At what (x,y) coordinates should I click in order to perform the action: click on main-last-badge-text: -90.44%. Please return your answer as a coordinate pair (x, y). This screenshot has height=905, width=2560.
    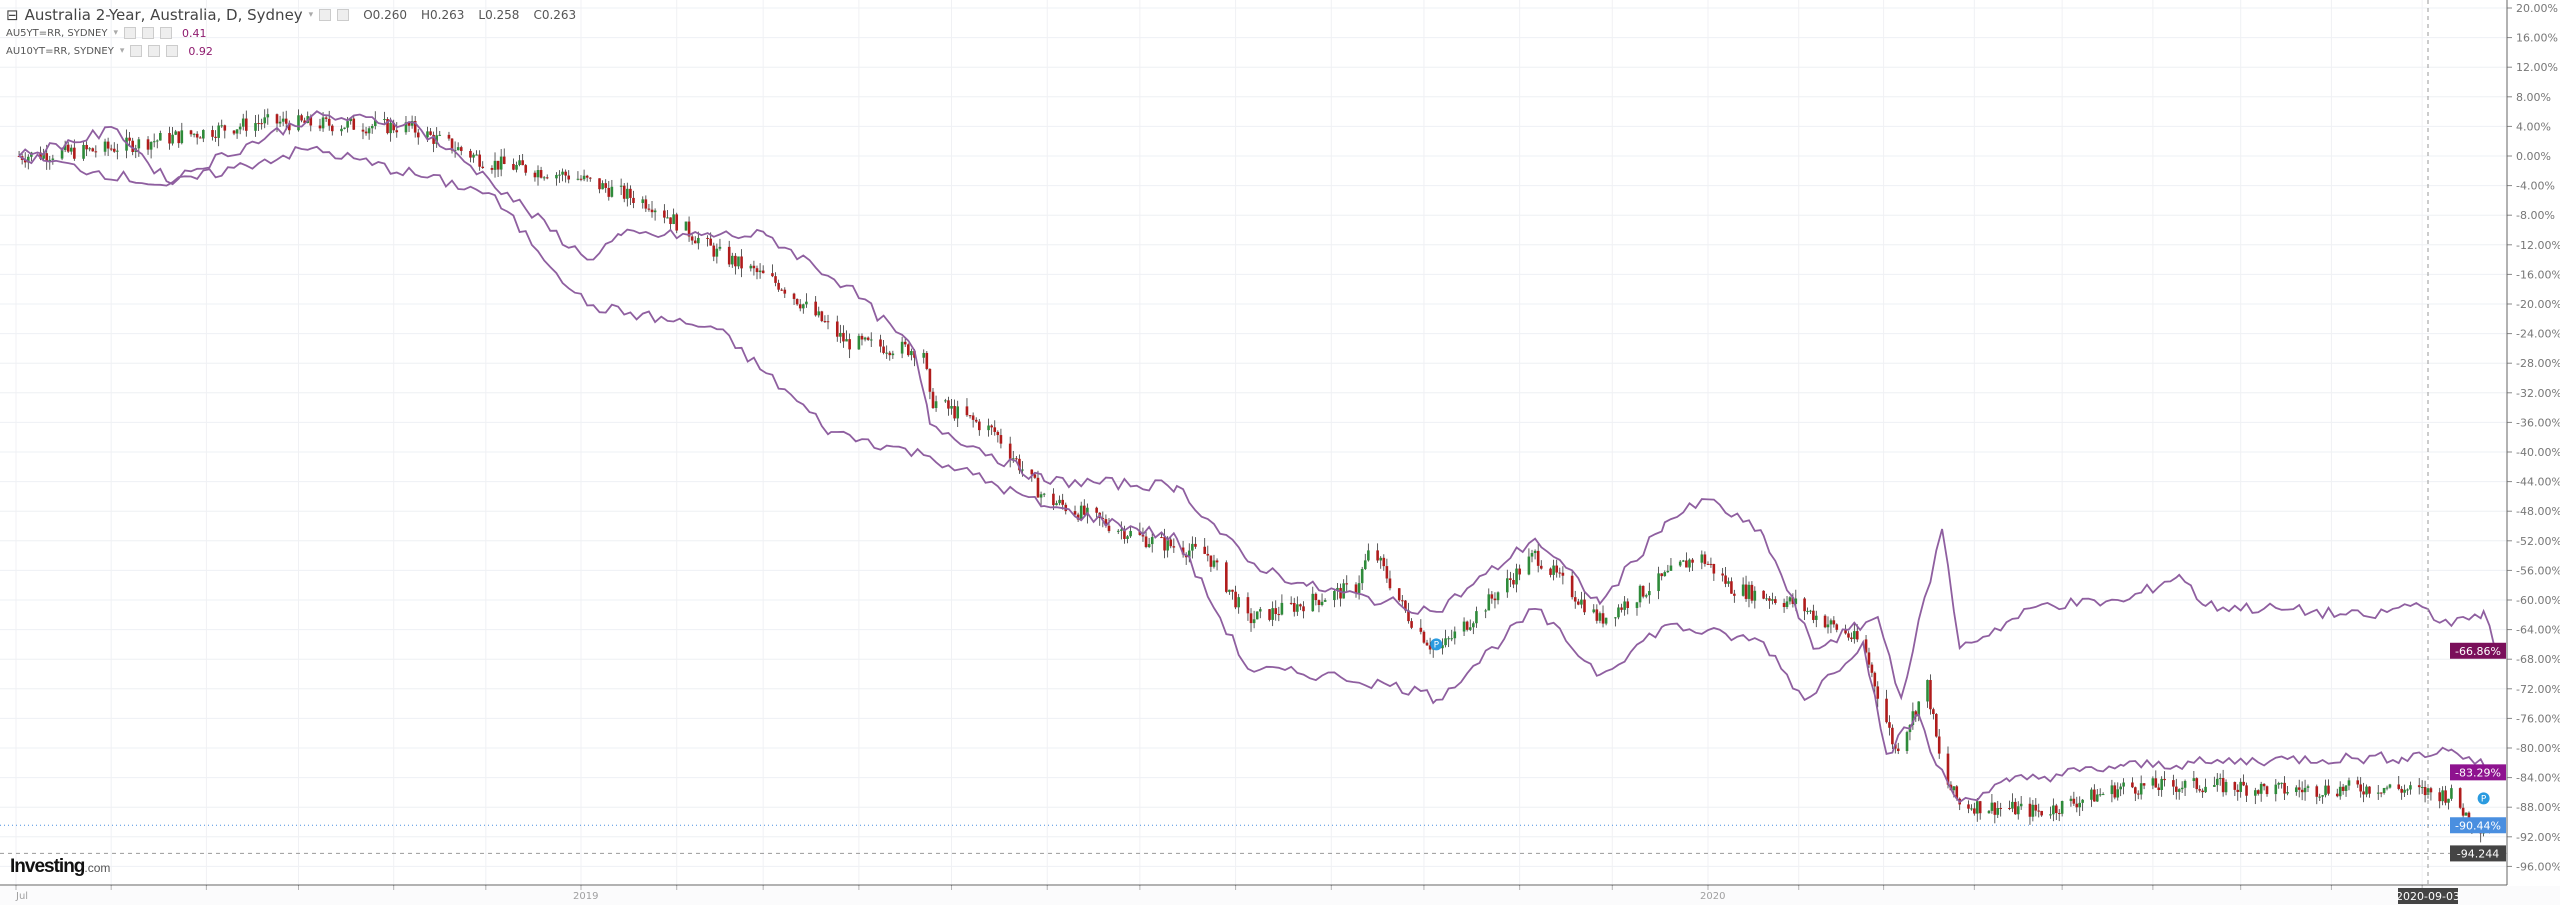
    Looking at the image, I should click on (2478, 825).